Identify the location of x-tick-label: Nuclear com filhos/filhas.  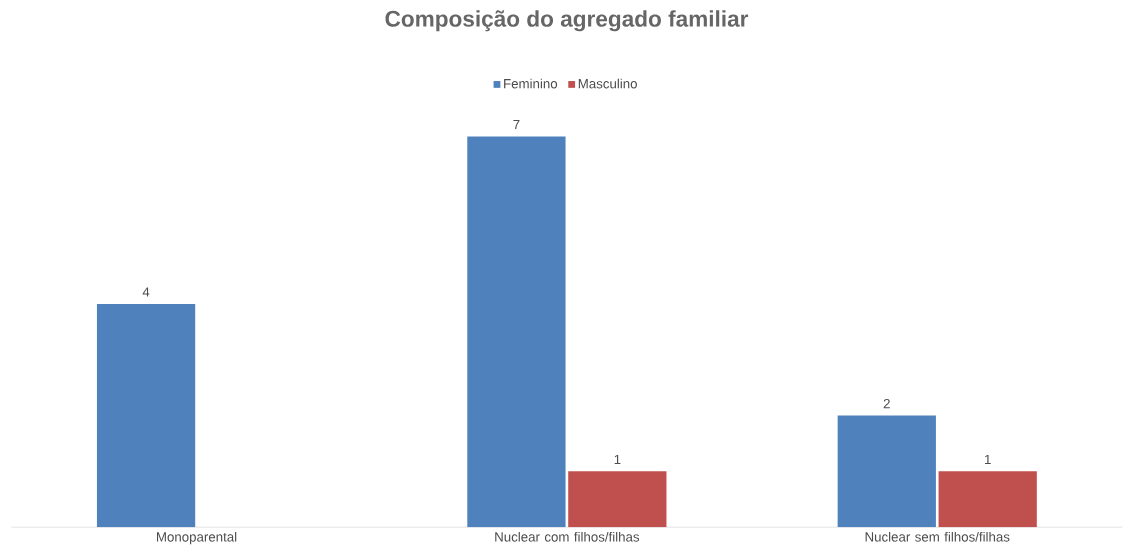
(567, 537).